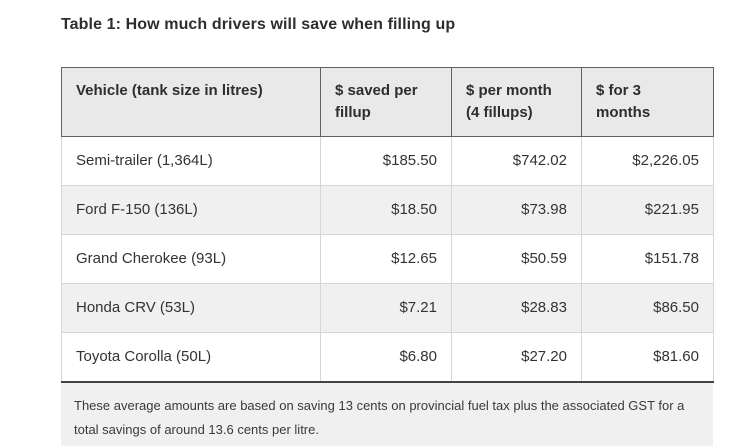 The height and width of the screenshot is (446, 752). Describe the element at coordinates (516, 259) in the screenshot. I see `cell-per-month: $50.59` at that location.